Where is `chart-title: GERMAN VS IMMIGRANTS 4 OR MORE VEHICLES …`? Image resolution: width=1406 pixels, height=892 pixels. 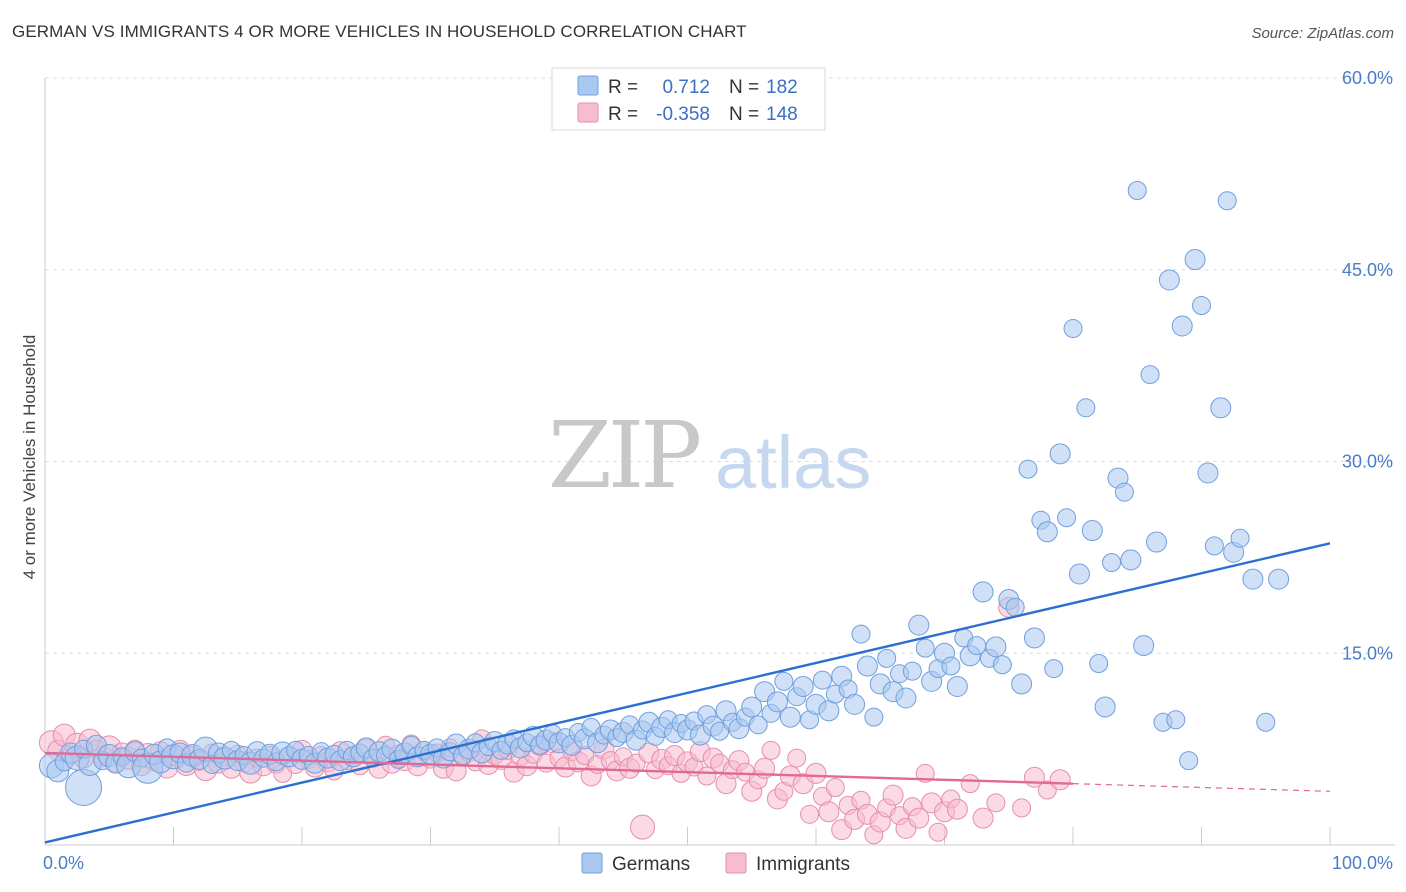
chart-title: GERMAN VS IMMIGRANTS 4 OR MORE VEHICLES … is located at coordinates (379, 31).